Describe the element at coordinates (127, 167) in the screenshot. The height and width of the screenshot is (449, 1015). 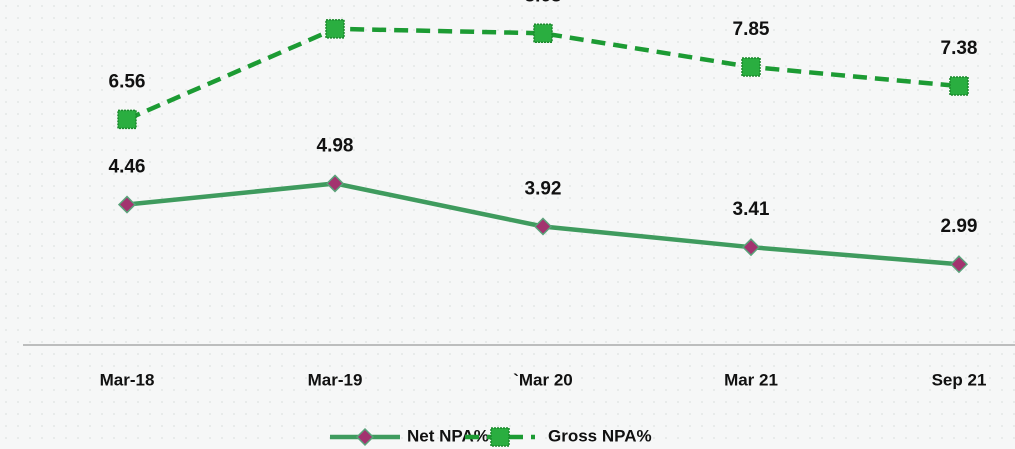
I see `data-label: 4.46` at that location.